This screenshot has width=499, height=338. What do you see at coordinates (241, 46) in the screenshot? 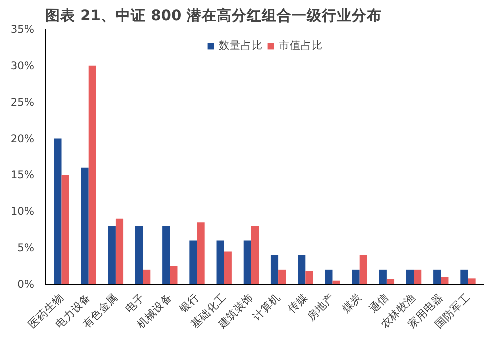
I see `legend-label: 数量占比` at bounding box center [241, 46].